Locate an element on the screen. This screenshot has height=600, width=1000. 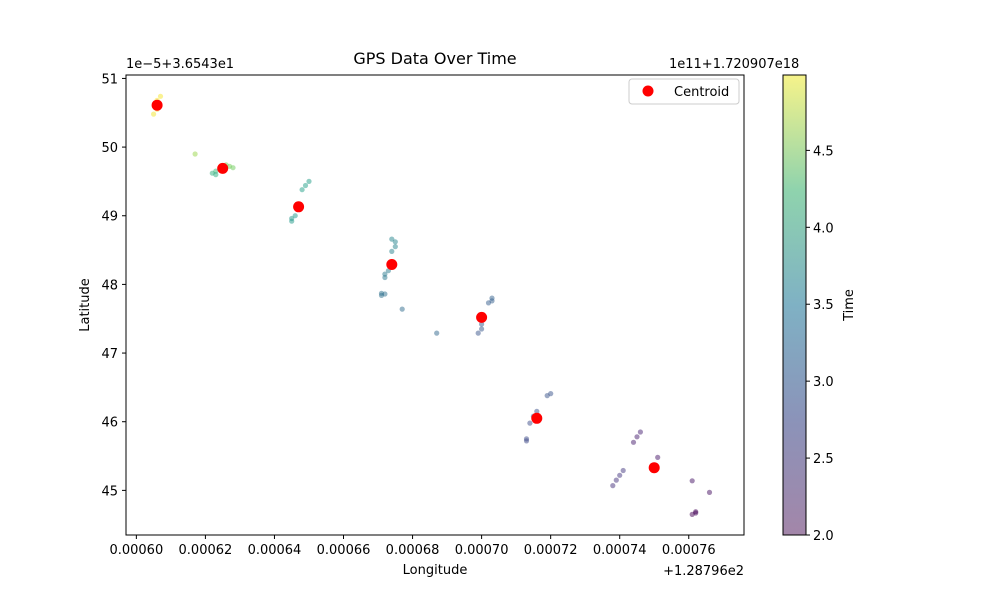
y-tick-label: 51 is located at coordinates (109, 79).